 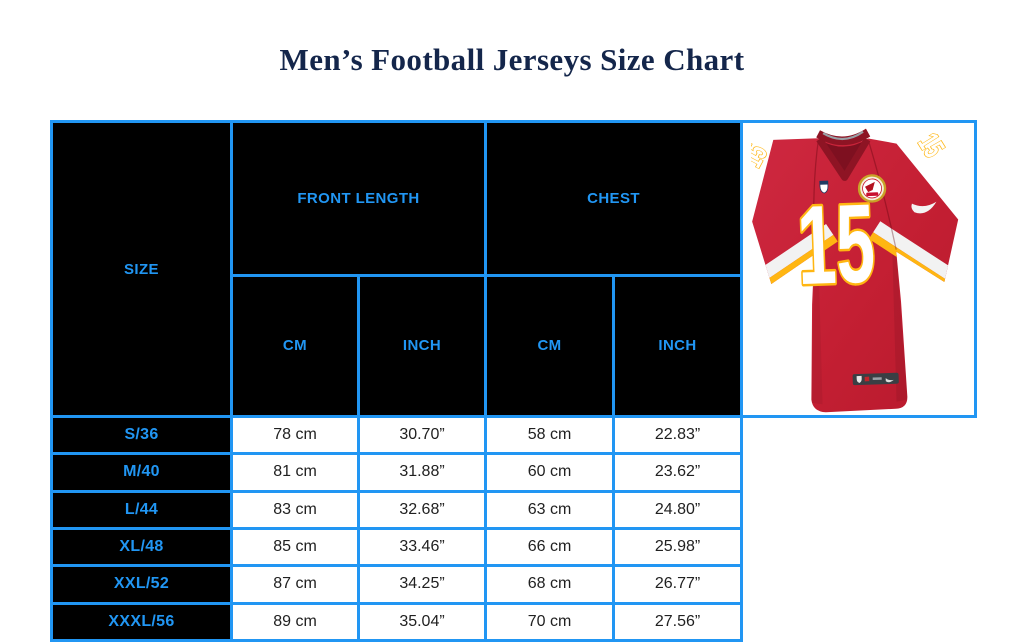 I want to click on chest-inch-cell: 22.83”, so click(x=678, y=435).